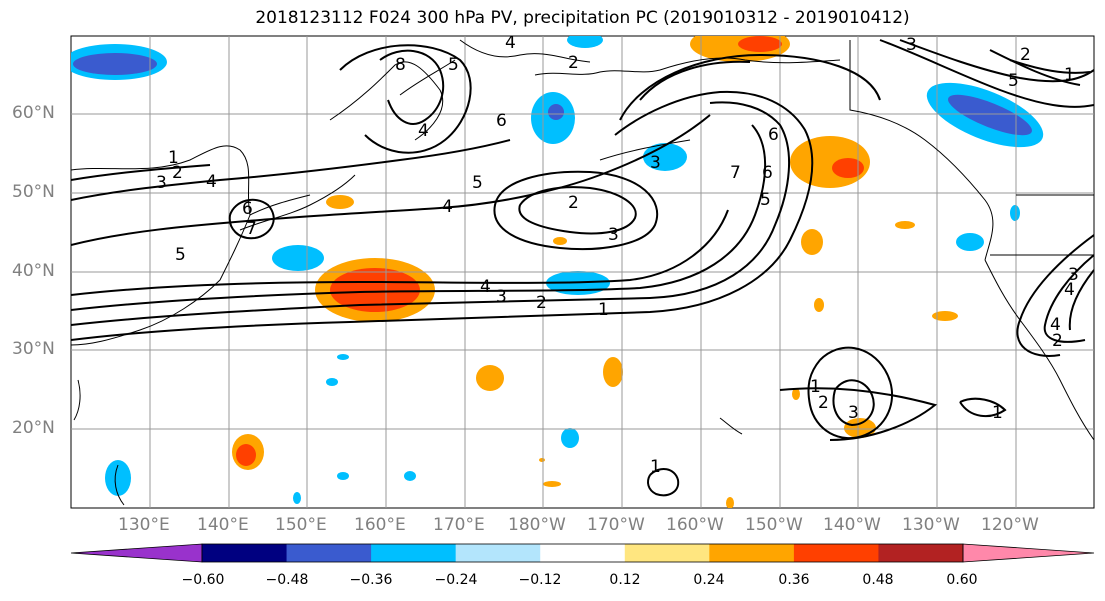  Describe the element at coordinates (33, 192) in the screenshot. I see `lat-label: 50°N` at that location.